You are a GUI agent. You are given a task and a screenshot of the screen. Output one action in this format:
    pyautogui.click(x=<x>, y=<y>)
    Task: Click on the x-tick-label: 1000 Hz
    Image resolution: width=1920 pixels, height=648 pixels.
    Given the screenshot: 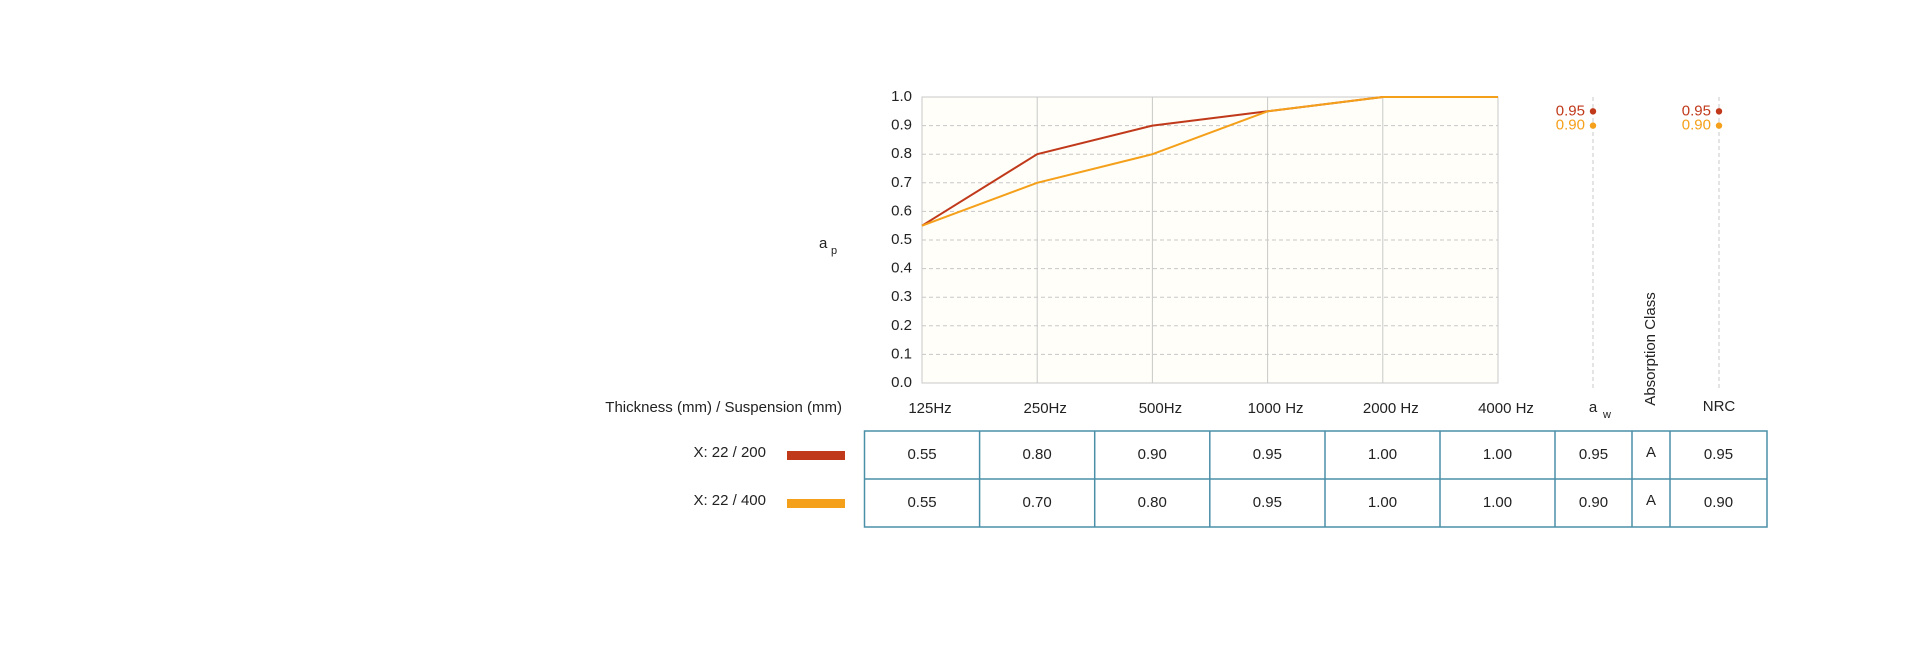 What is the action you would take?
    pyautogui.click(x=1276, y=408)
    